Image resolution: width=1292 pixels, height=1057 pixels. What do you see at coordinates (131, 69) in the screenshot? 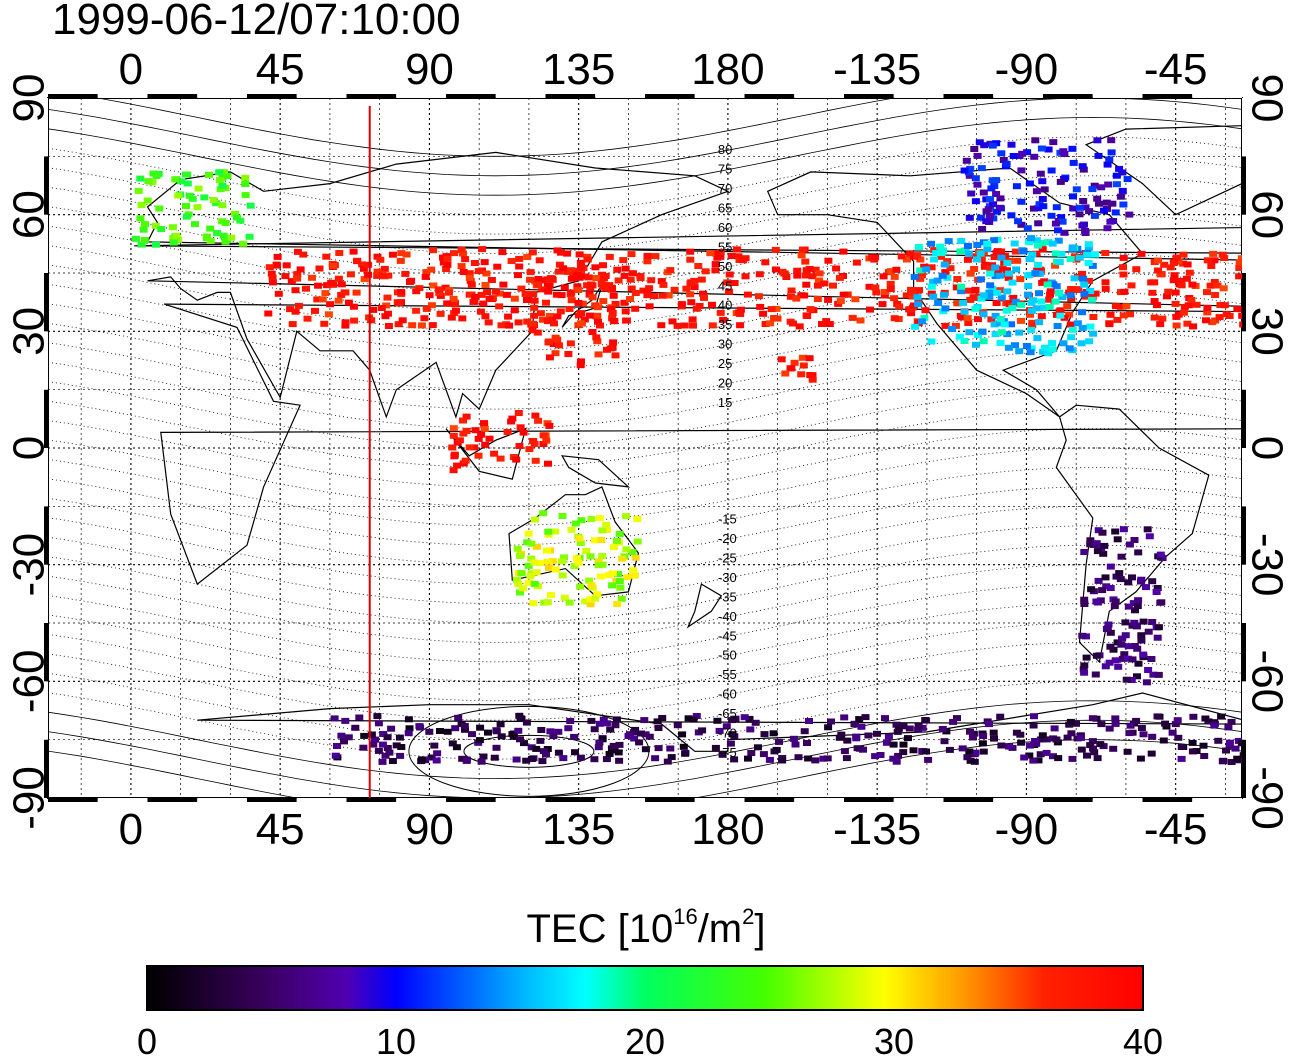
I see `lon-tick-top: 0` at bounding box center [131, 69].